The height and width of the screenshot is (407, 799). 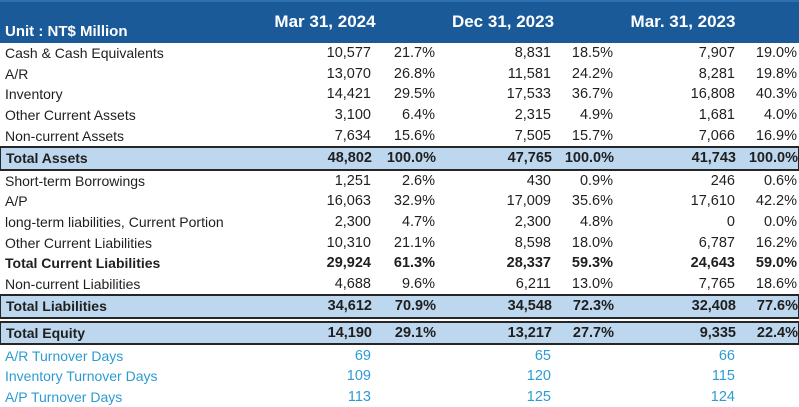 What do you see at coordinates (352, 283) in the screenshot?
I see `value-cell-period1: 4,688` at bounding box center [352, 283].